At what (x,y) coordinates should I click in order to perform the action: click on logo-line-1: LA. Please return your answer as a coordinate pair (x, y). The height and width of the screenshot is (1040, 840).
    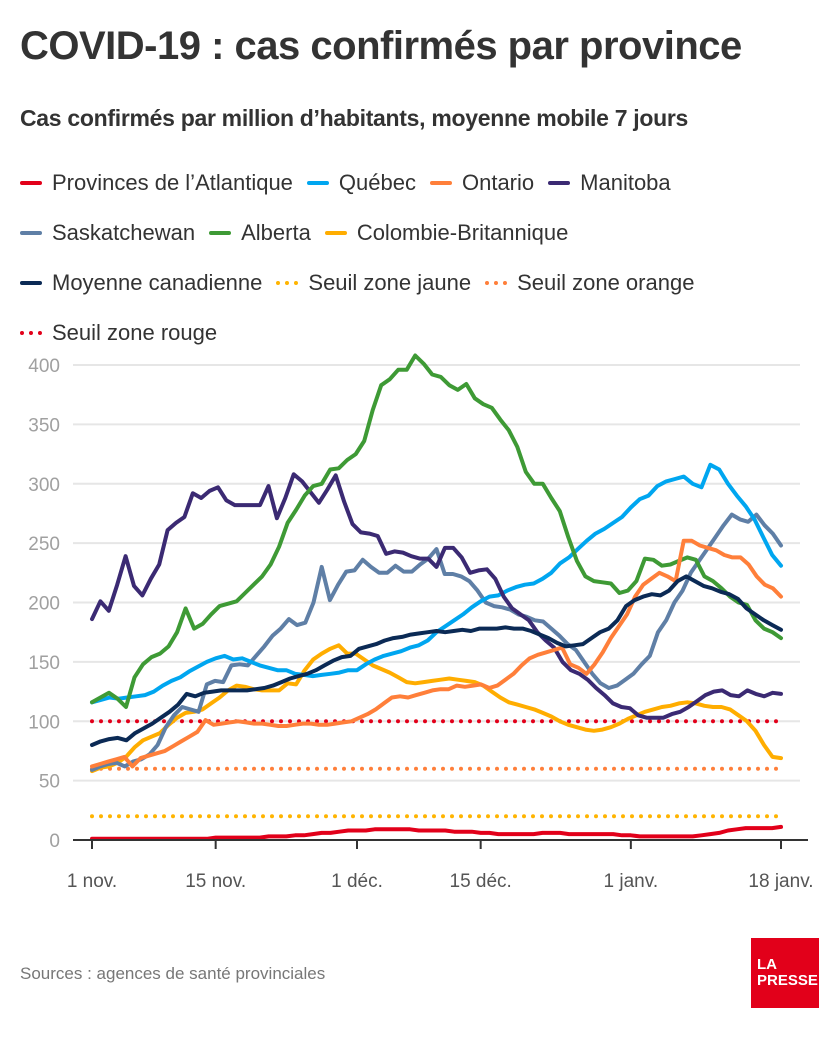
    Looking at the image, I should click on (767, 964).